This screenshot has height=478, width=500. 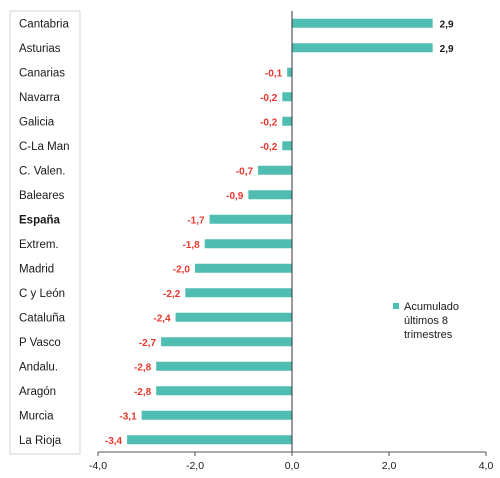 What do you see at coordinates (42, 196) in the screenshot?
I see `category-label: Baleares` at bounding box center [42, 196].